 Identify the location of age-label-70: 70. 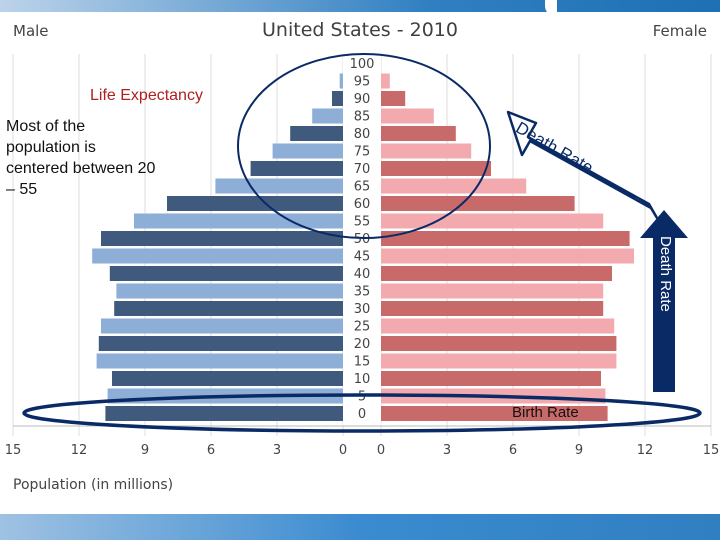
(362, 169).